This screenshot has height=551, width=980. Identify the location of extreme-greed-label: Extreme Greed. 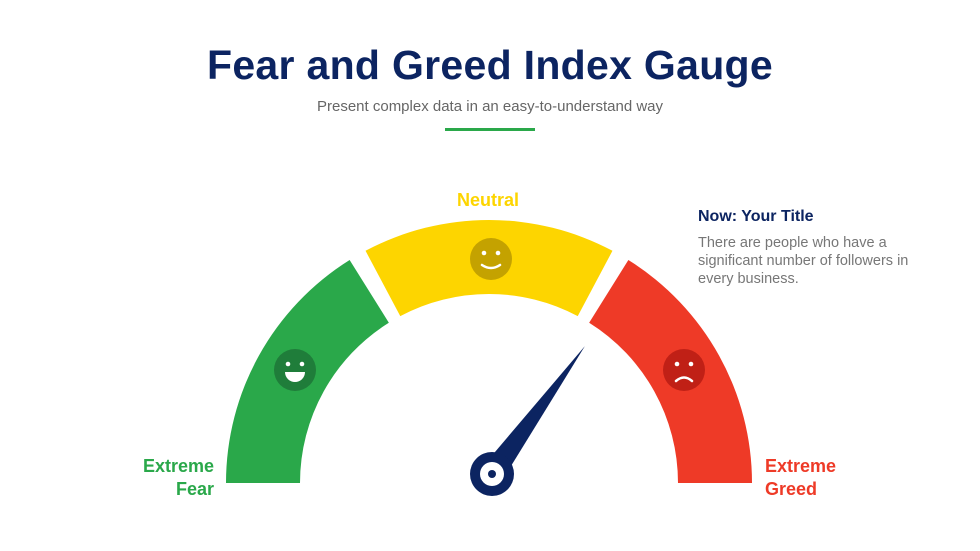
(800, 478).